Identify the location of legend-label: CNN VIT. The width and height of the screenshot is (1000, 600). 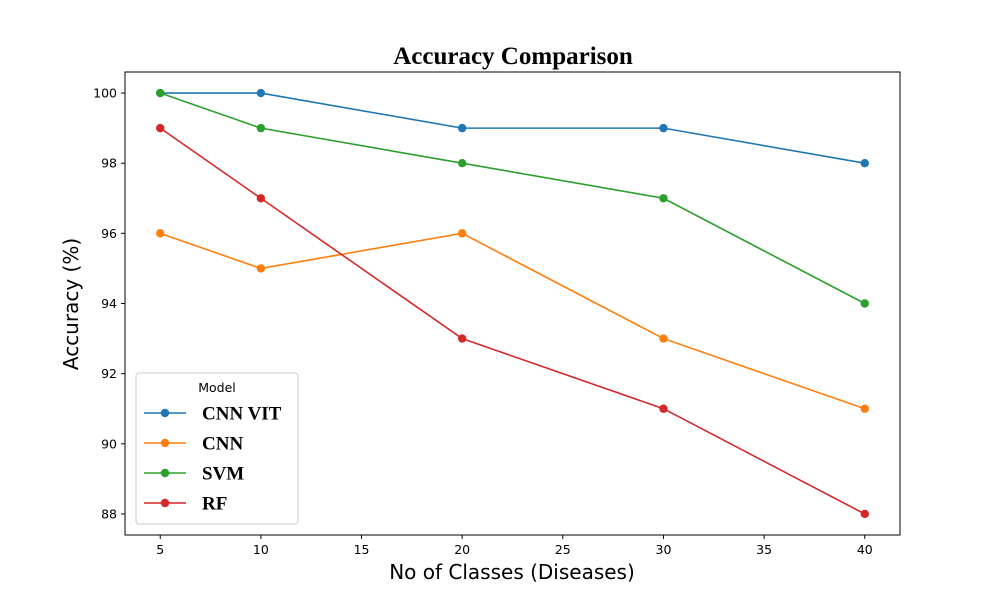
(242, 414).